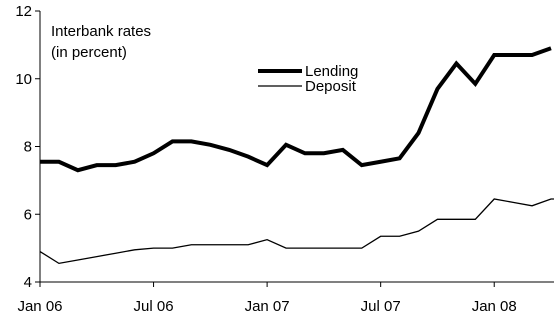 This screenshot has width=554, height=322. What do you see at coordinates (331, 86) in the screenshot?
I see `legend-label-deposit: Deposit` at bounding box center [331, 86].